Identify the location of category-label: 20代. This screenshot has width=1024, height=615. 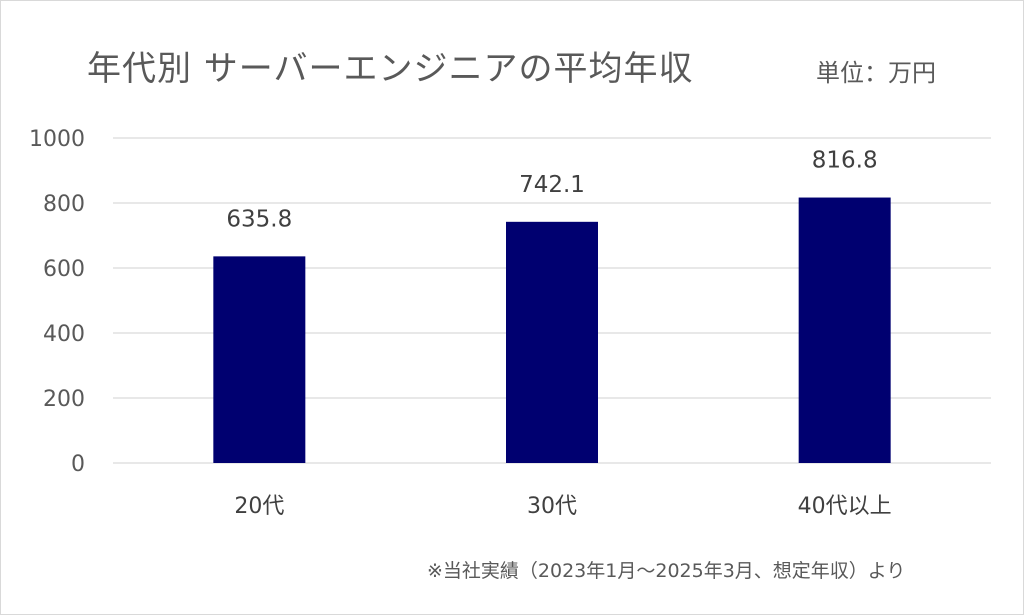
(259, 506).